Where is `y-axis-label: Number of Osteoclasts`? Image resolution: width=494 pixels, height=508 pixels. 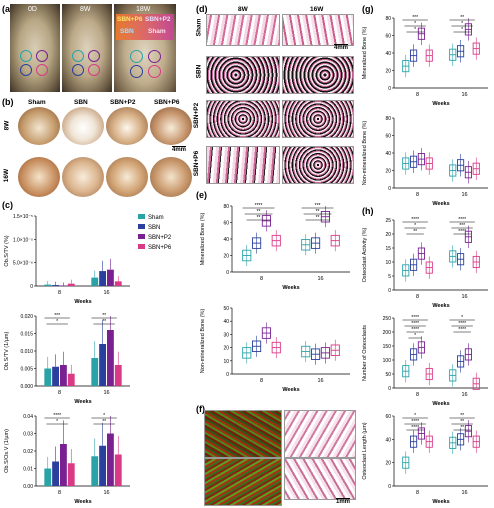 y-axis-label: Number of Osteoclasts is located at coordinates (365, 353).